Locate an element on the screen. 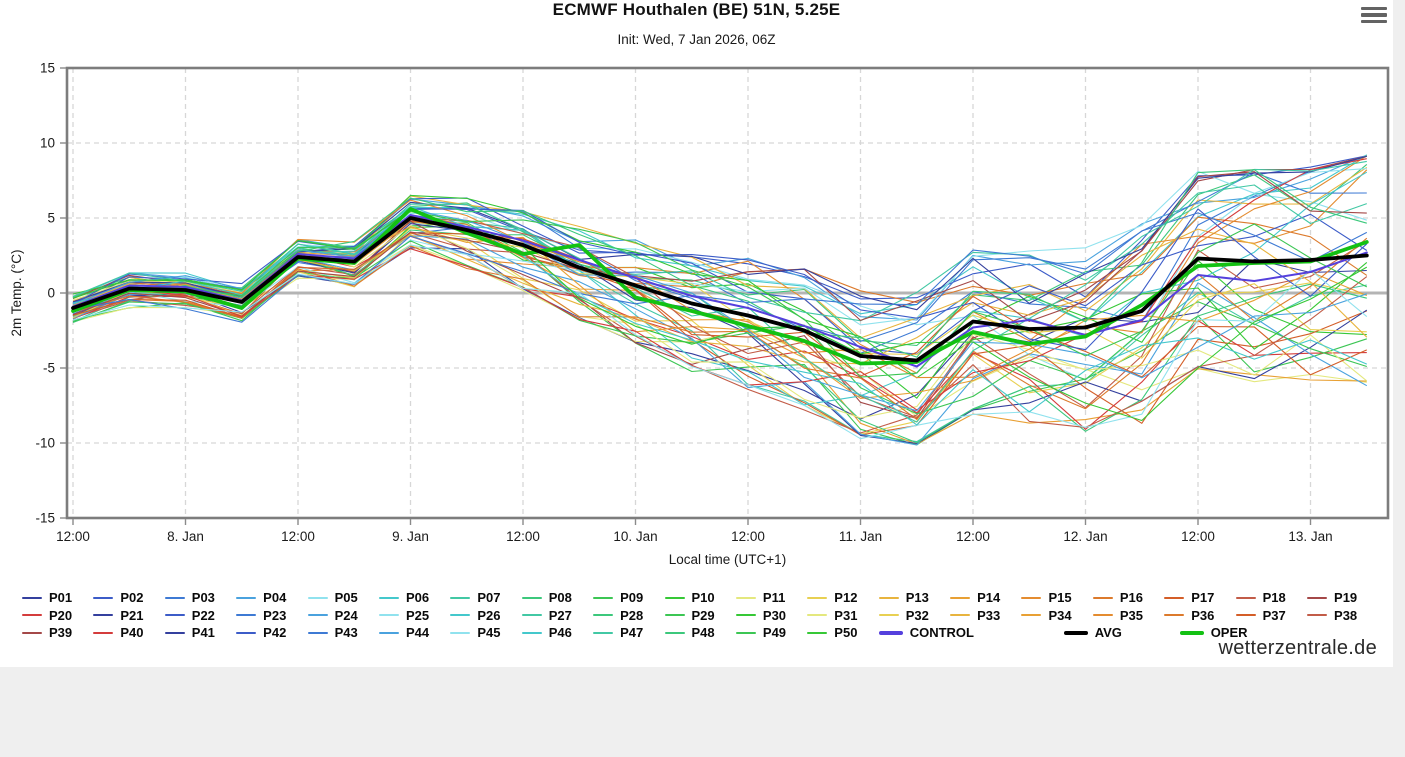 This screenshot has height=757, width=1405. legend-item-p07: P07 is located at coordinates (485, 597).